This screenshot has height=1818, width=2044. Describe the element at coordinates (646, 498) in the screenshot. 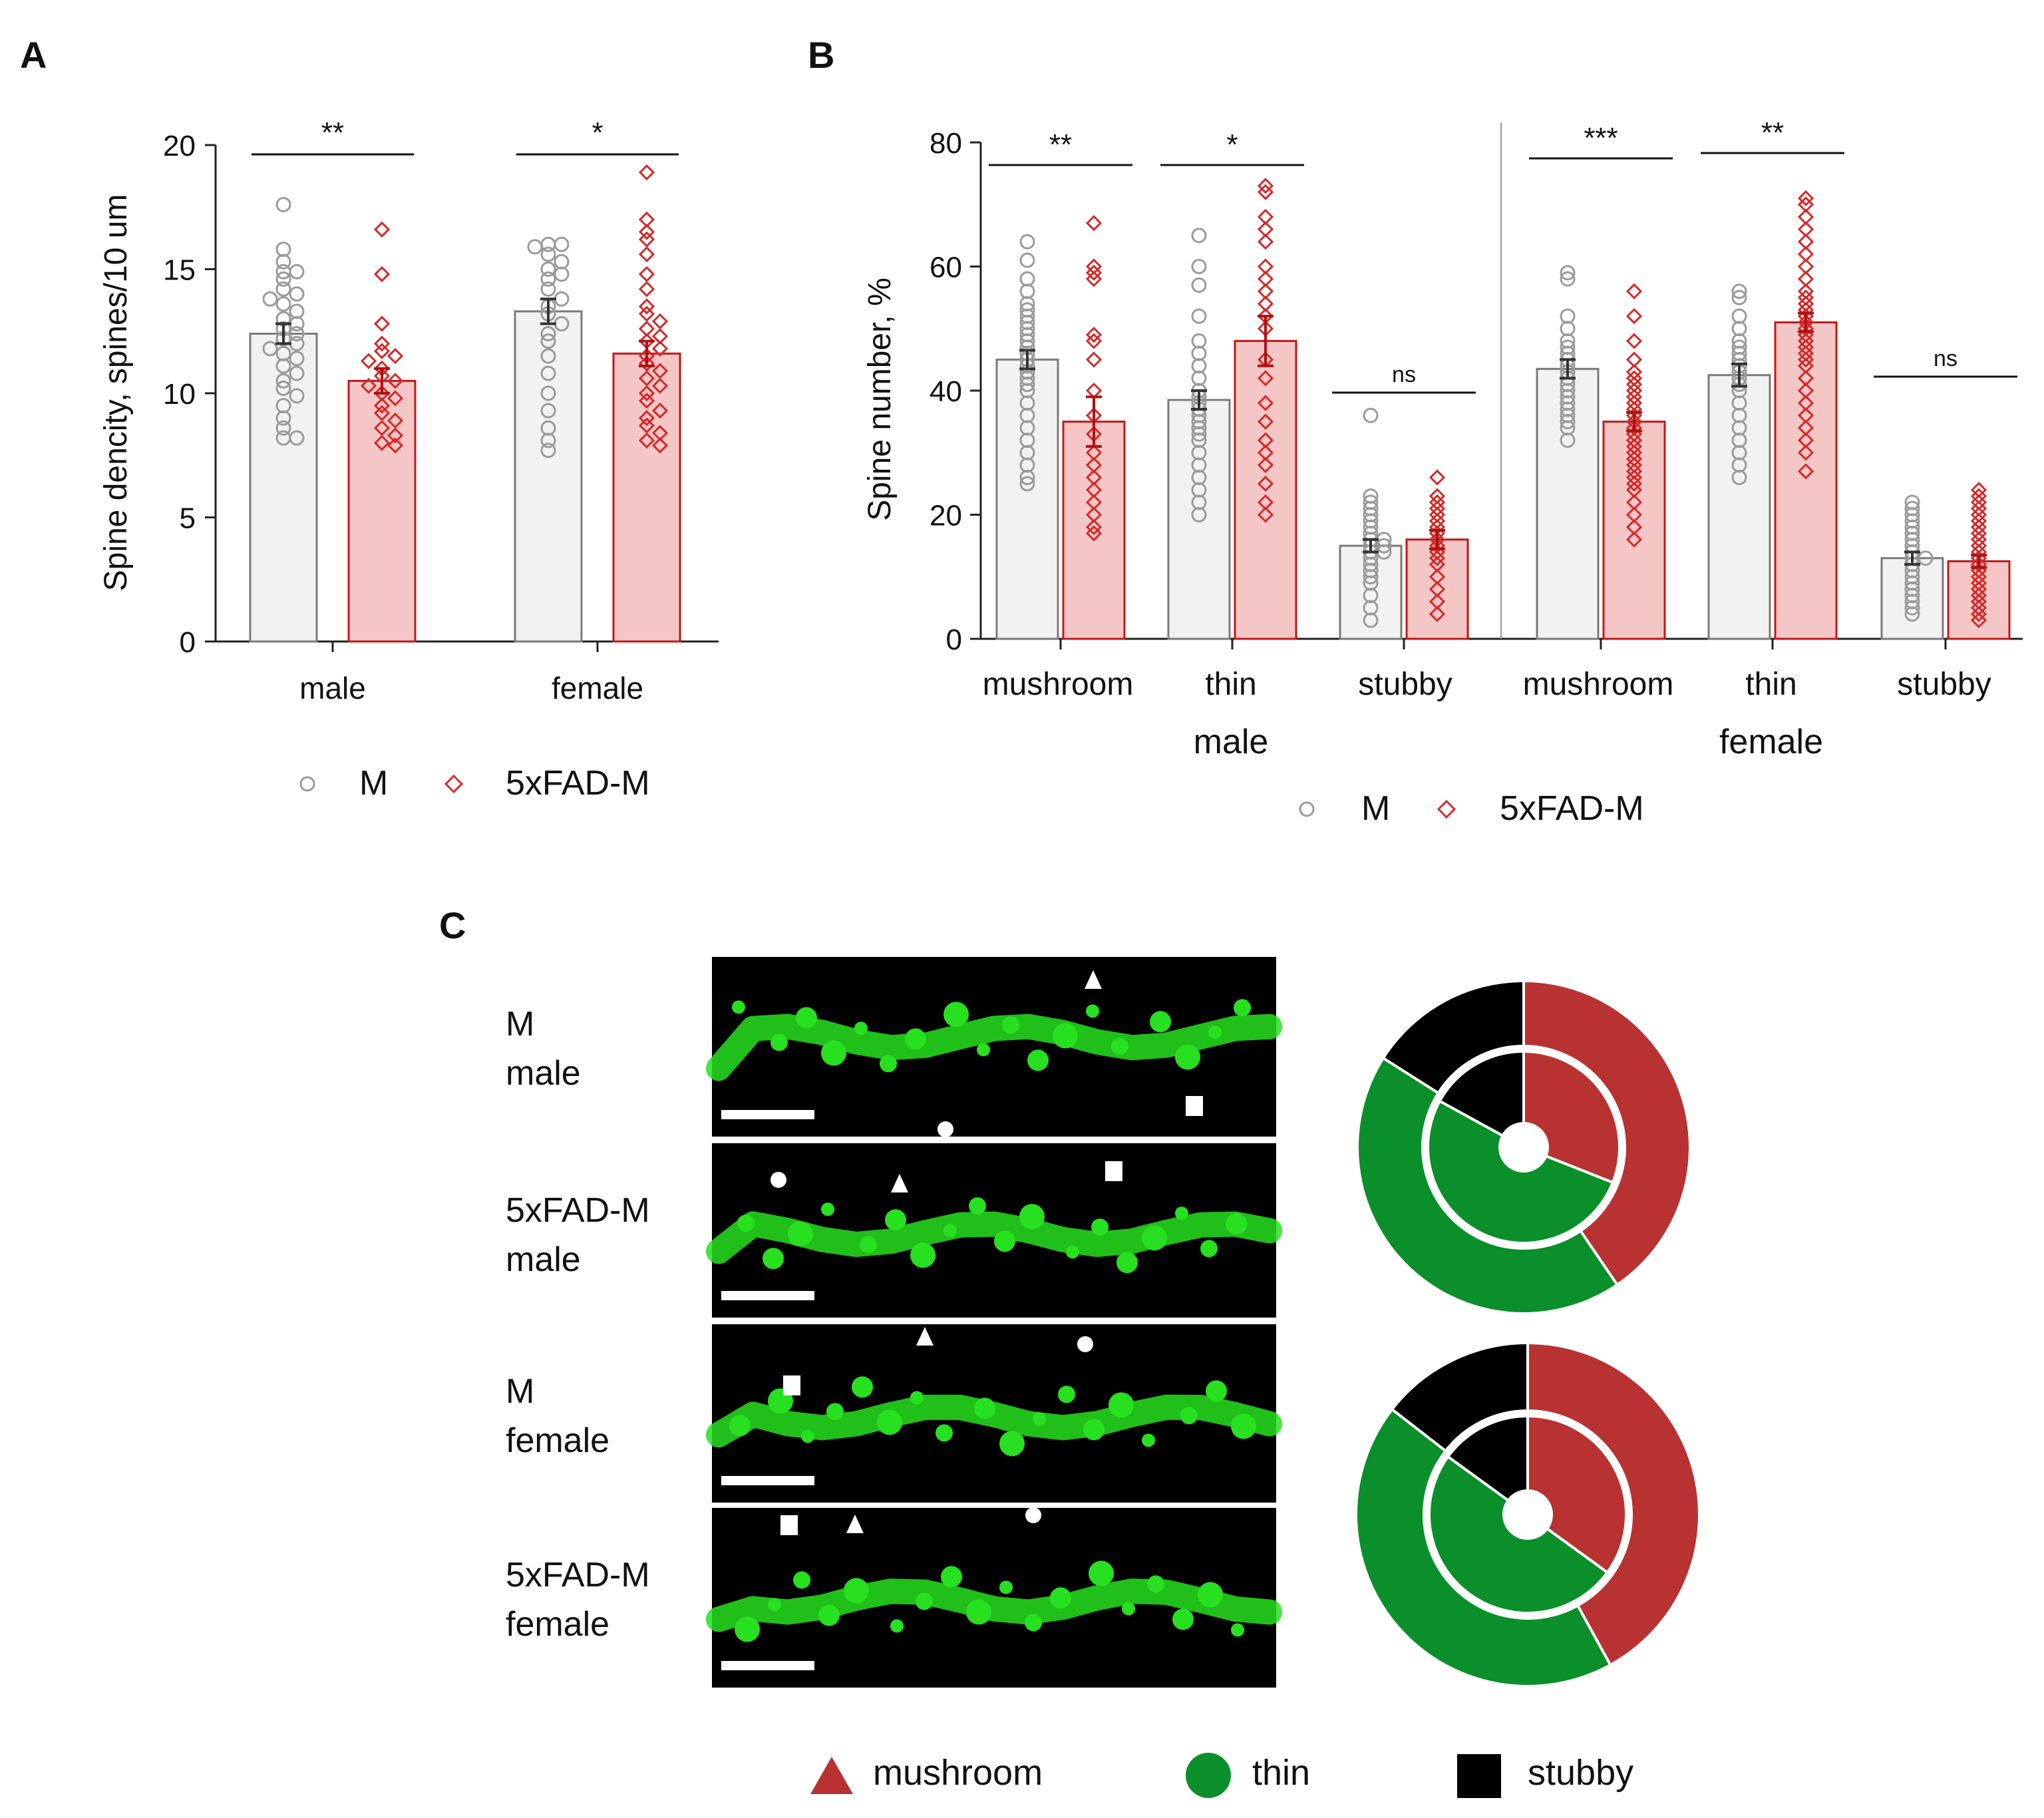

I see `panel-a-bar-fad-female` at that location.